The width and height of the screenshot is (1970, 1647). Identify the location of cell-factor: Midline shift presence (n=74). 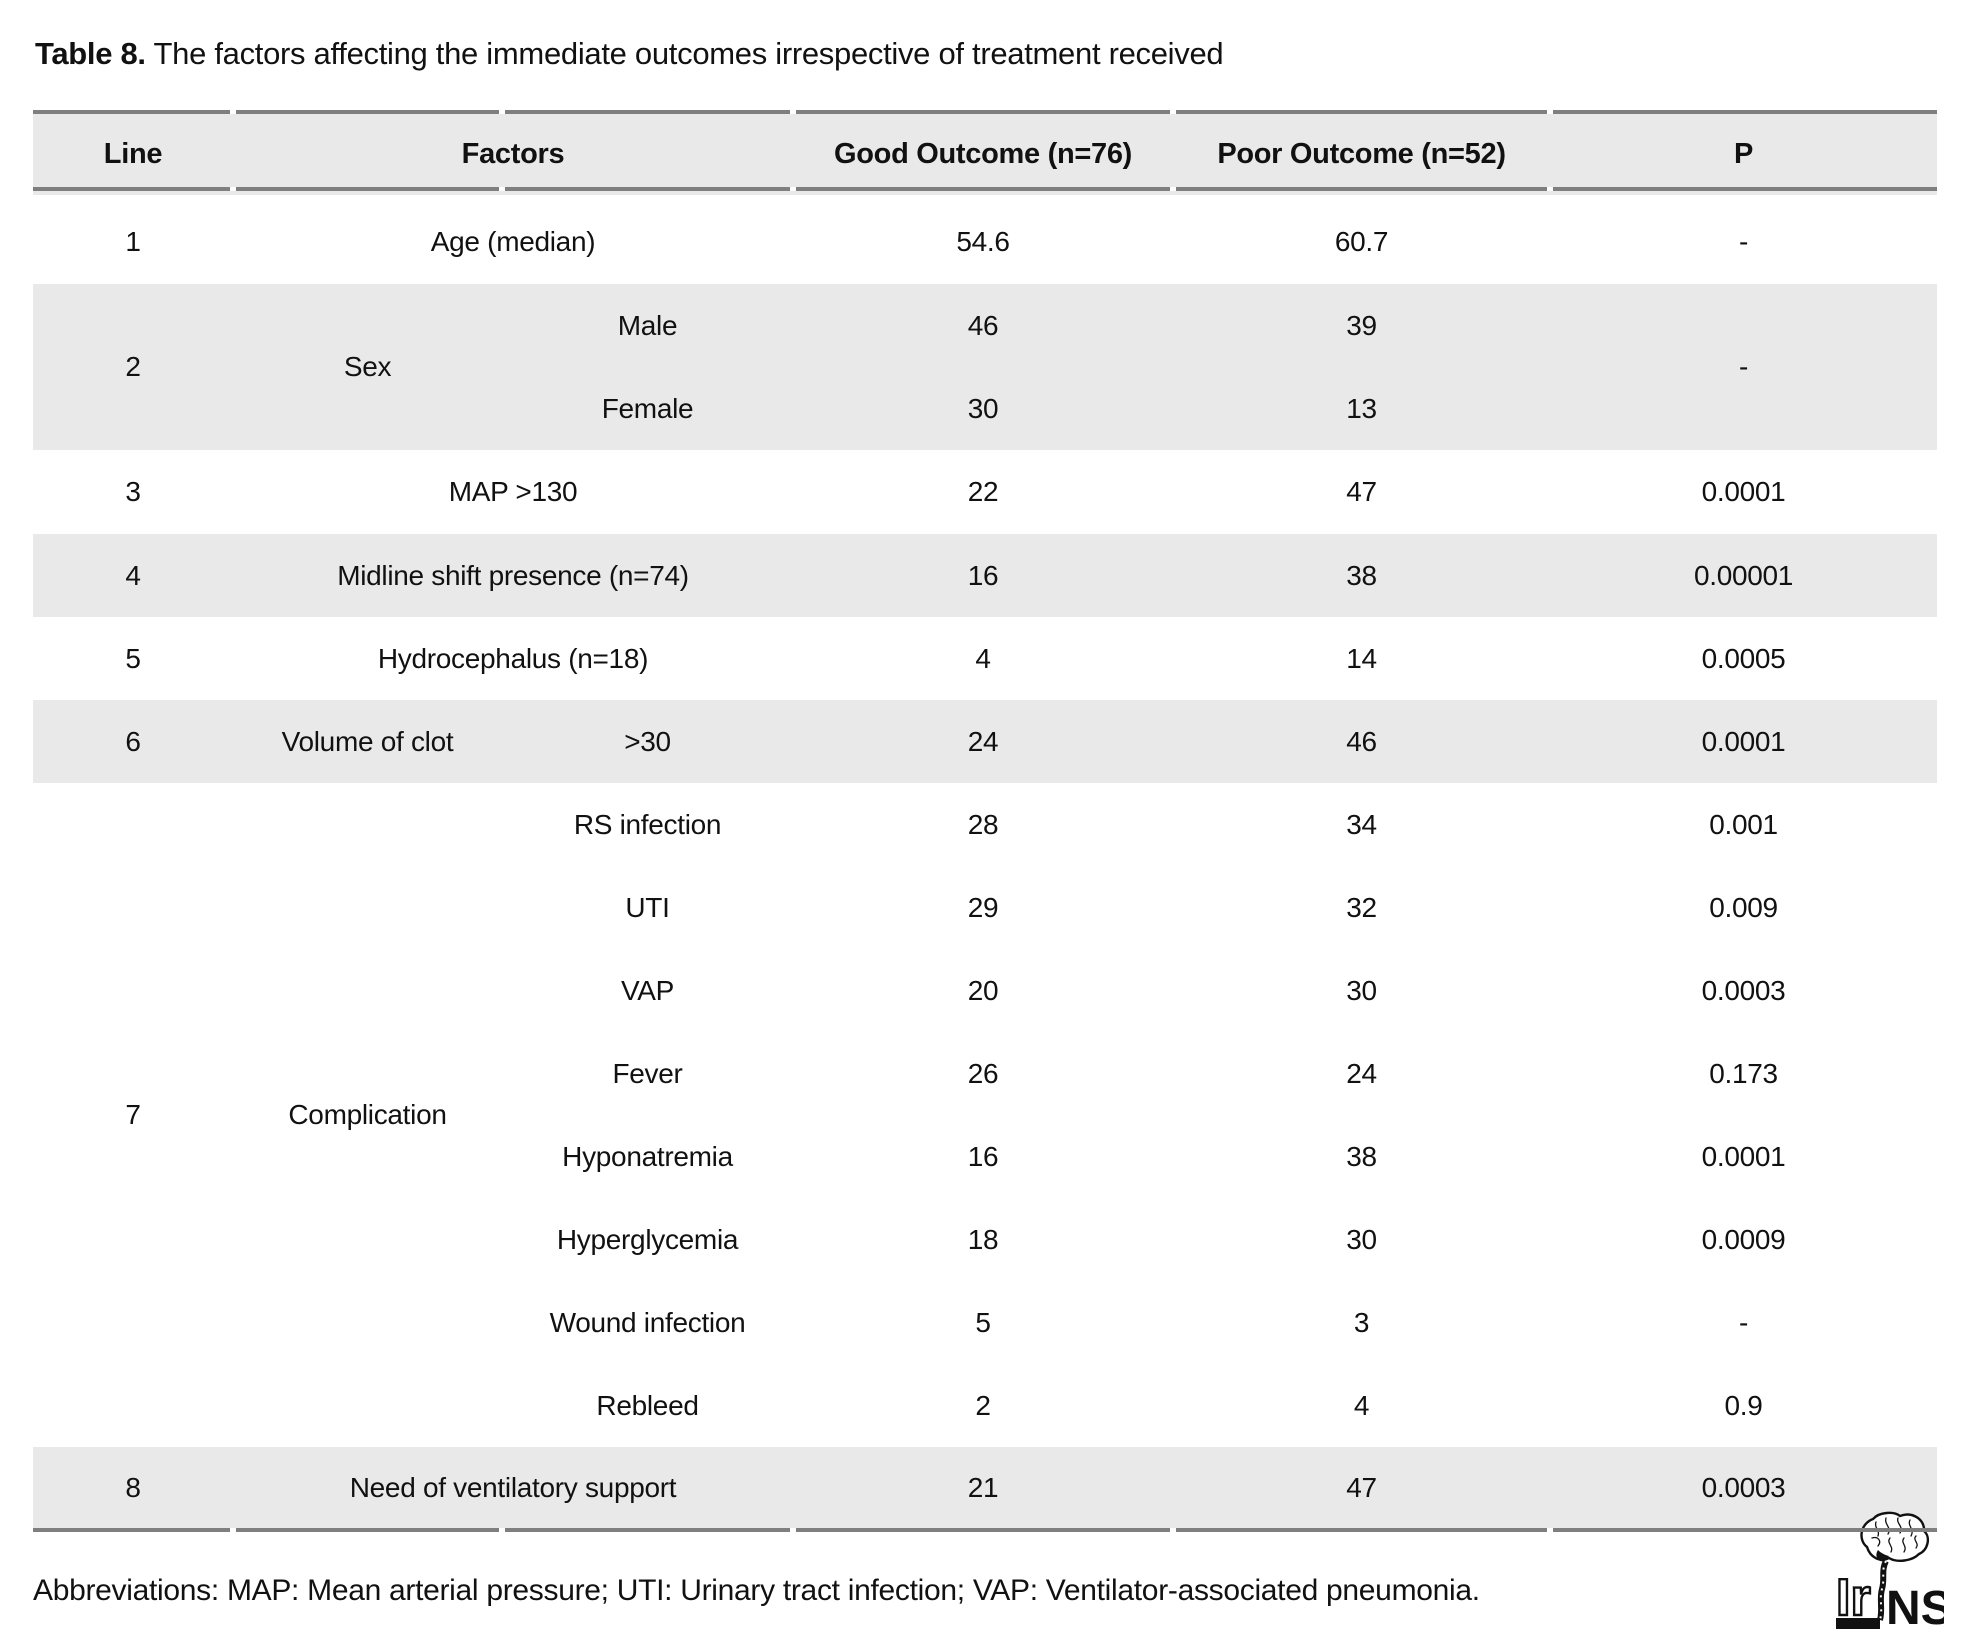
(513, 575).